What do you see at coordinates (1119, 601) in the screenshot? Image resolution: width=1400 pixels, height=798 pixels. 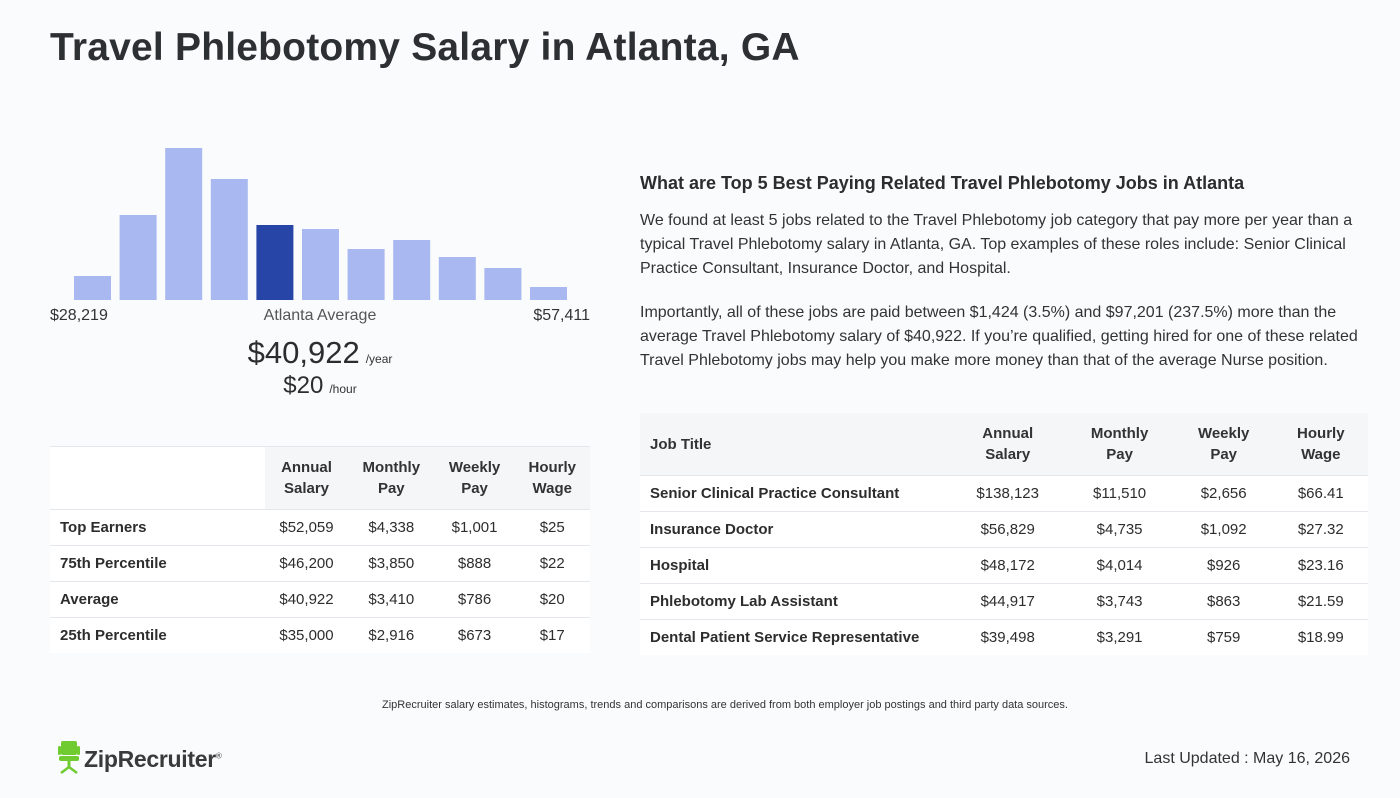 I see `monthly-cell: $3,743` at bounding box center [1119, 601].